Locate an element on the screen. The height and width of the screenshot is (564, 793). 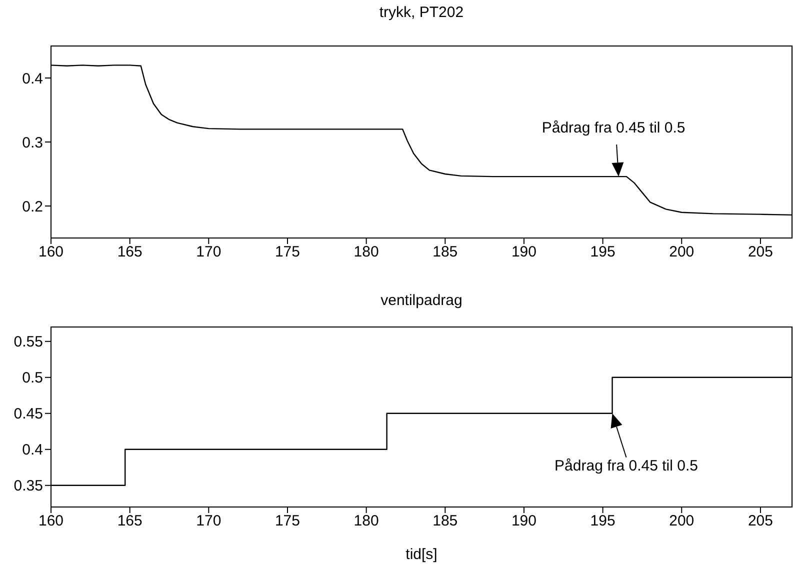
y-tick-label: 0.55 is located at coordinates (28, 342).